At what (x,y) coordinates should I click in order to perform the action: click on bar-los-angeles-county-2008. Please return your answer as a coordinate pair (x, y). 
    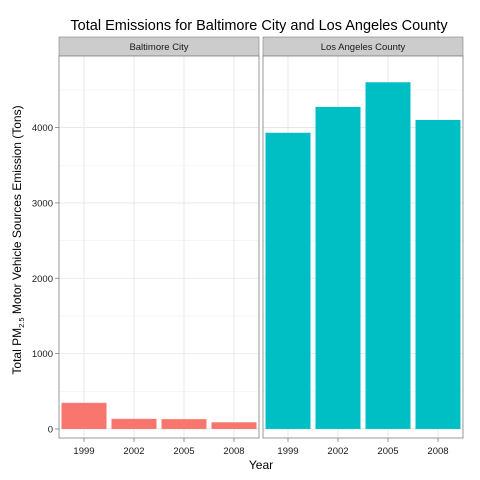
    Looking at the image, I should click on (438, 274).